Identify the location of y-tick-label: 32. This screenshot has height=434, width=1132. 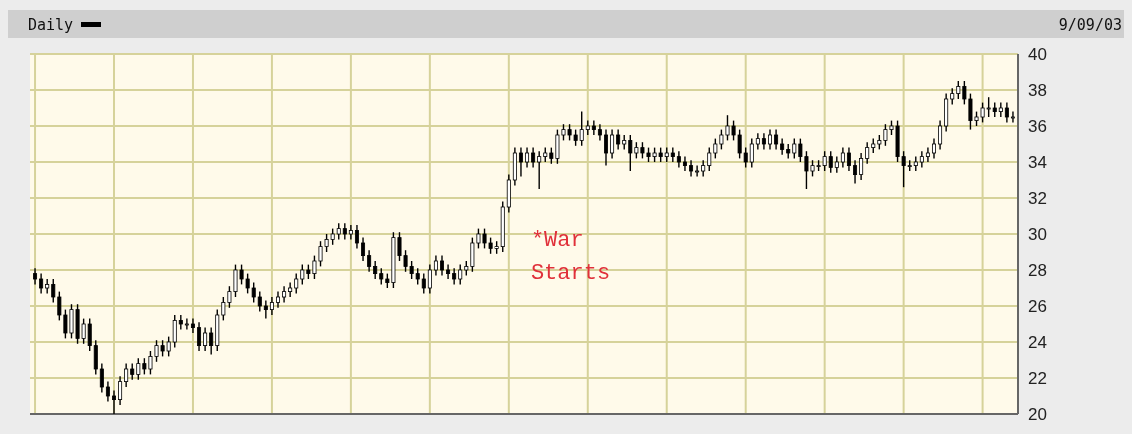
(1037, 198).